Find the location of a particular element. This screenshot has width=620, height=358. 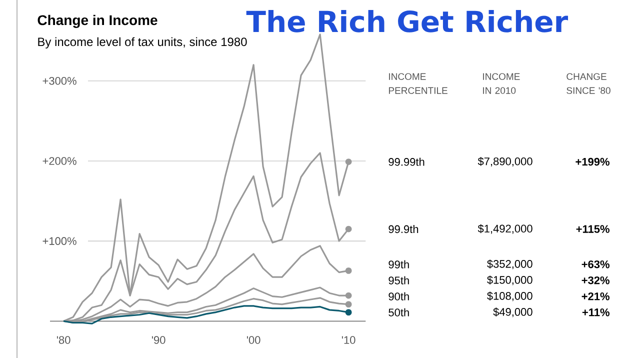

text: Change in Income is located at coordinates (98, 21).